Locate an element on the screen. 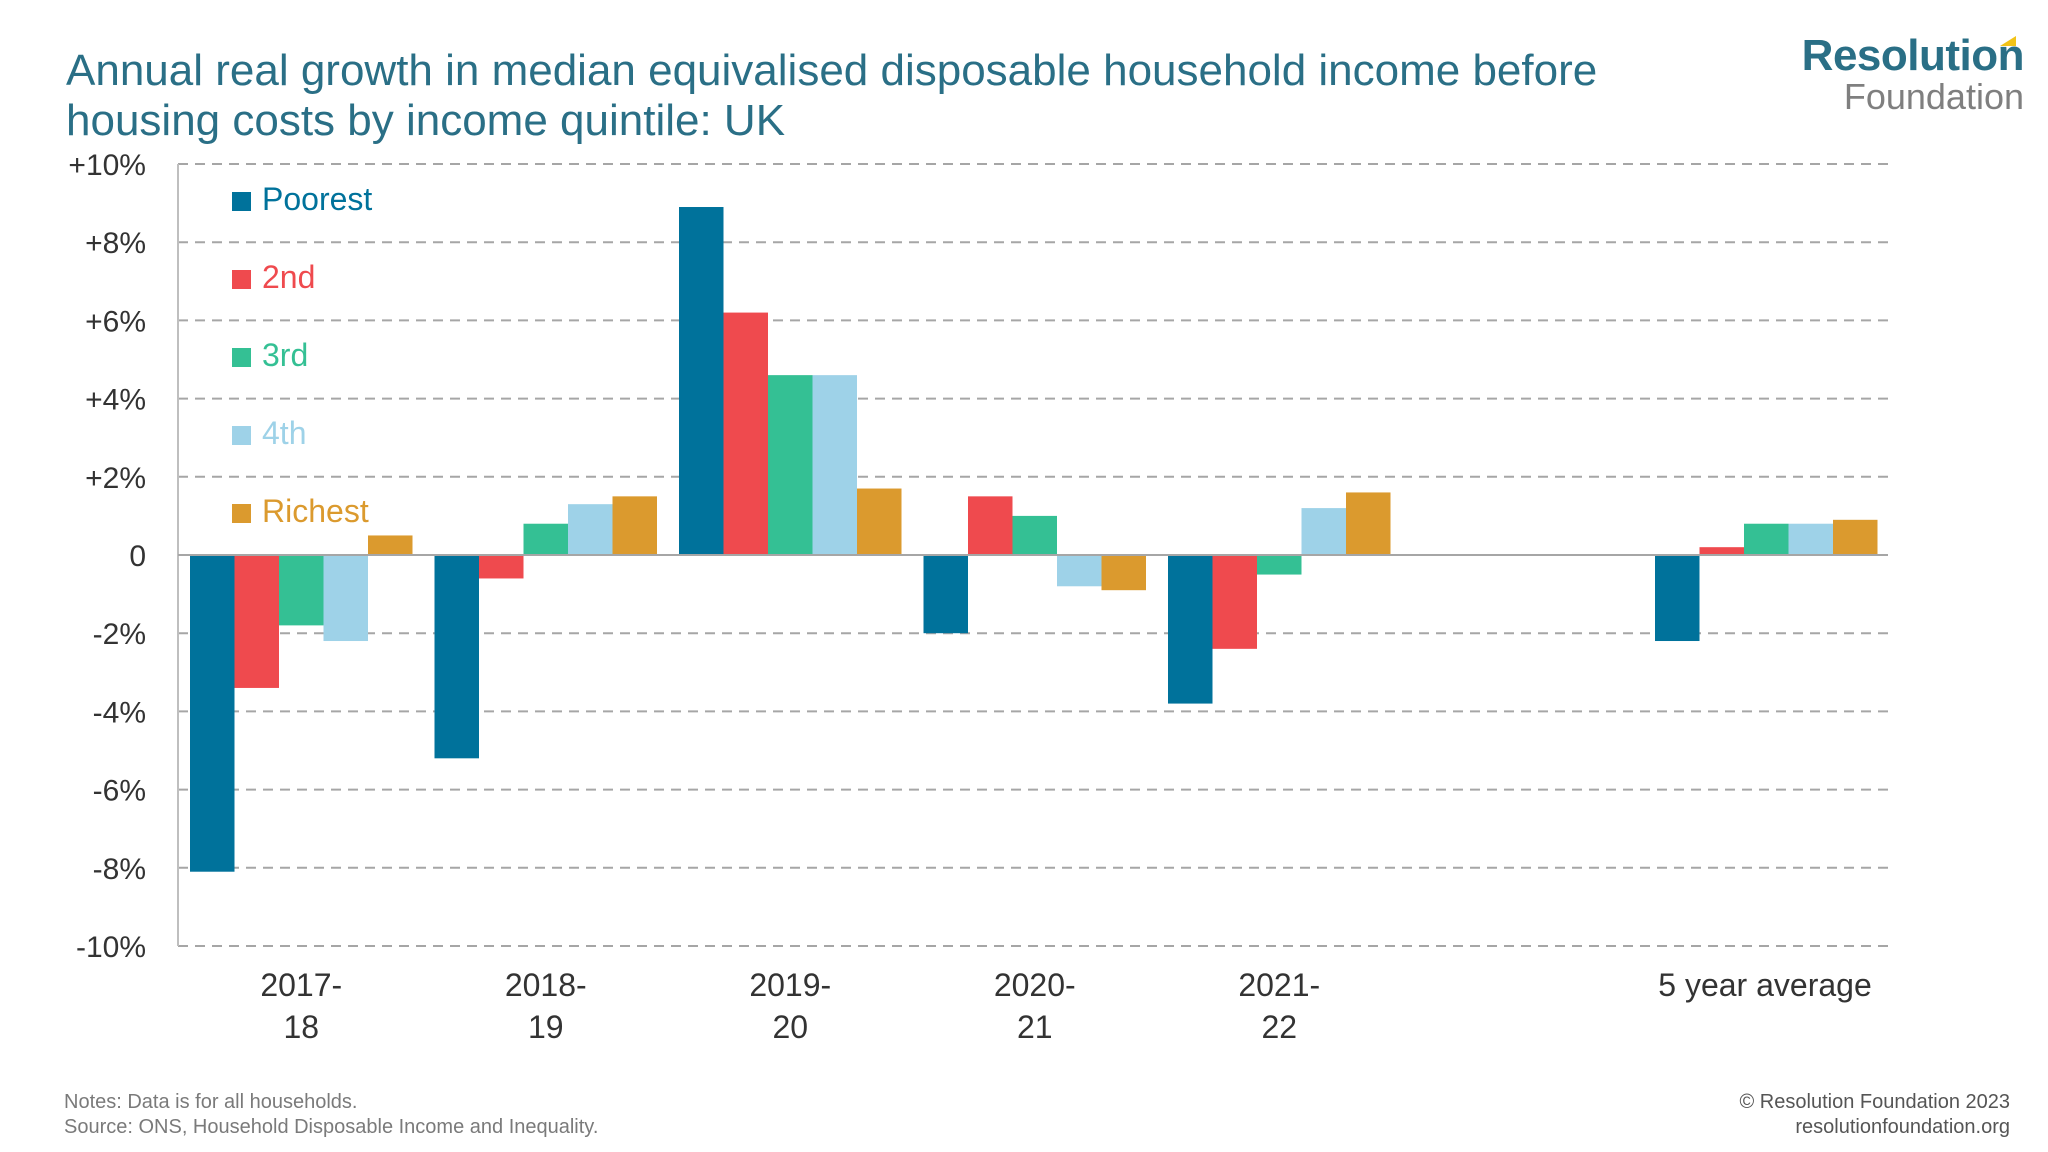  y-tick-label: +10% is located at coordinates (107, 165).